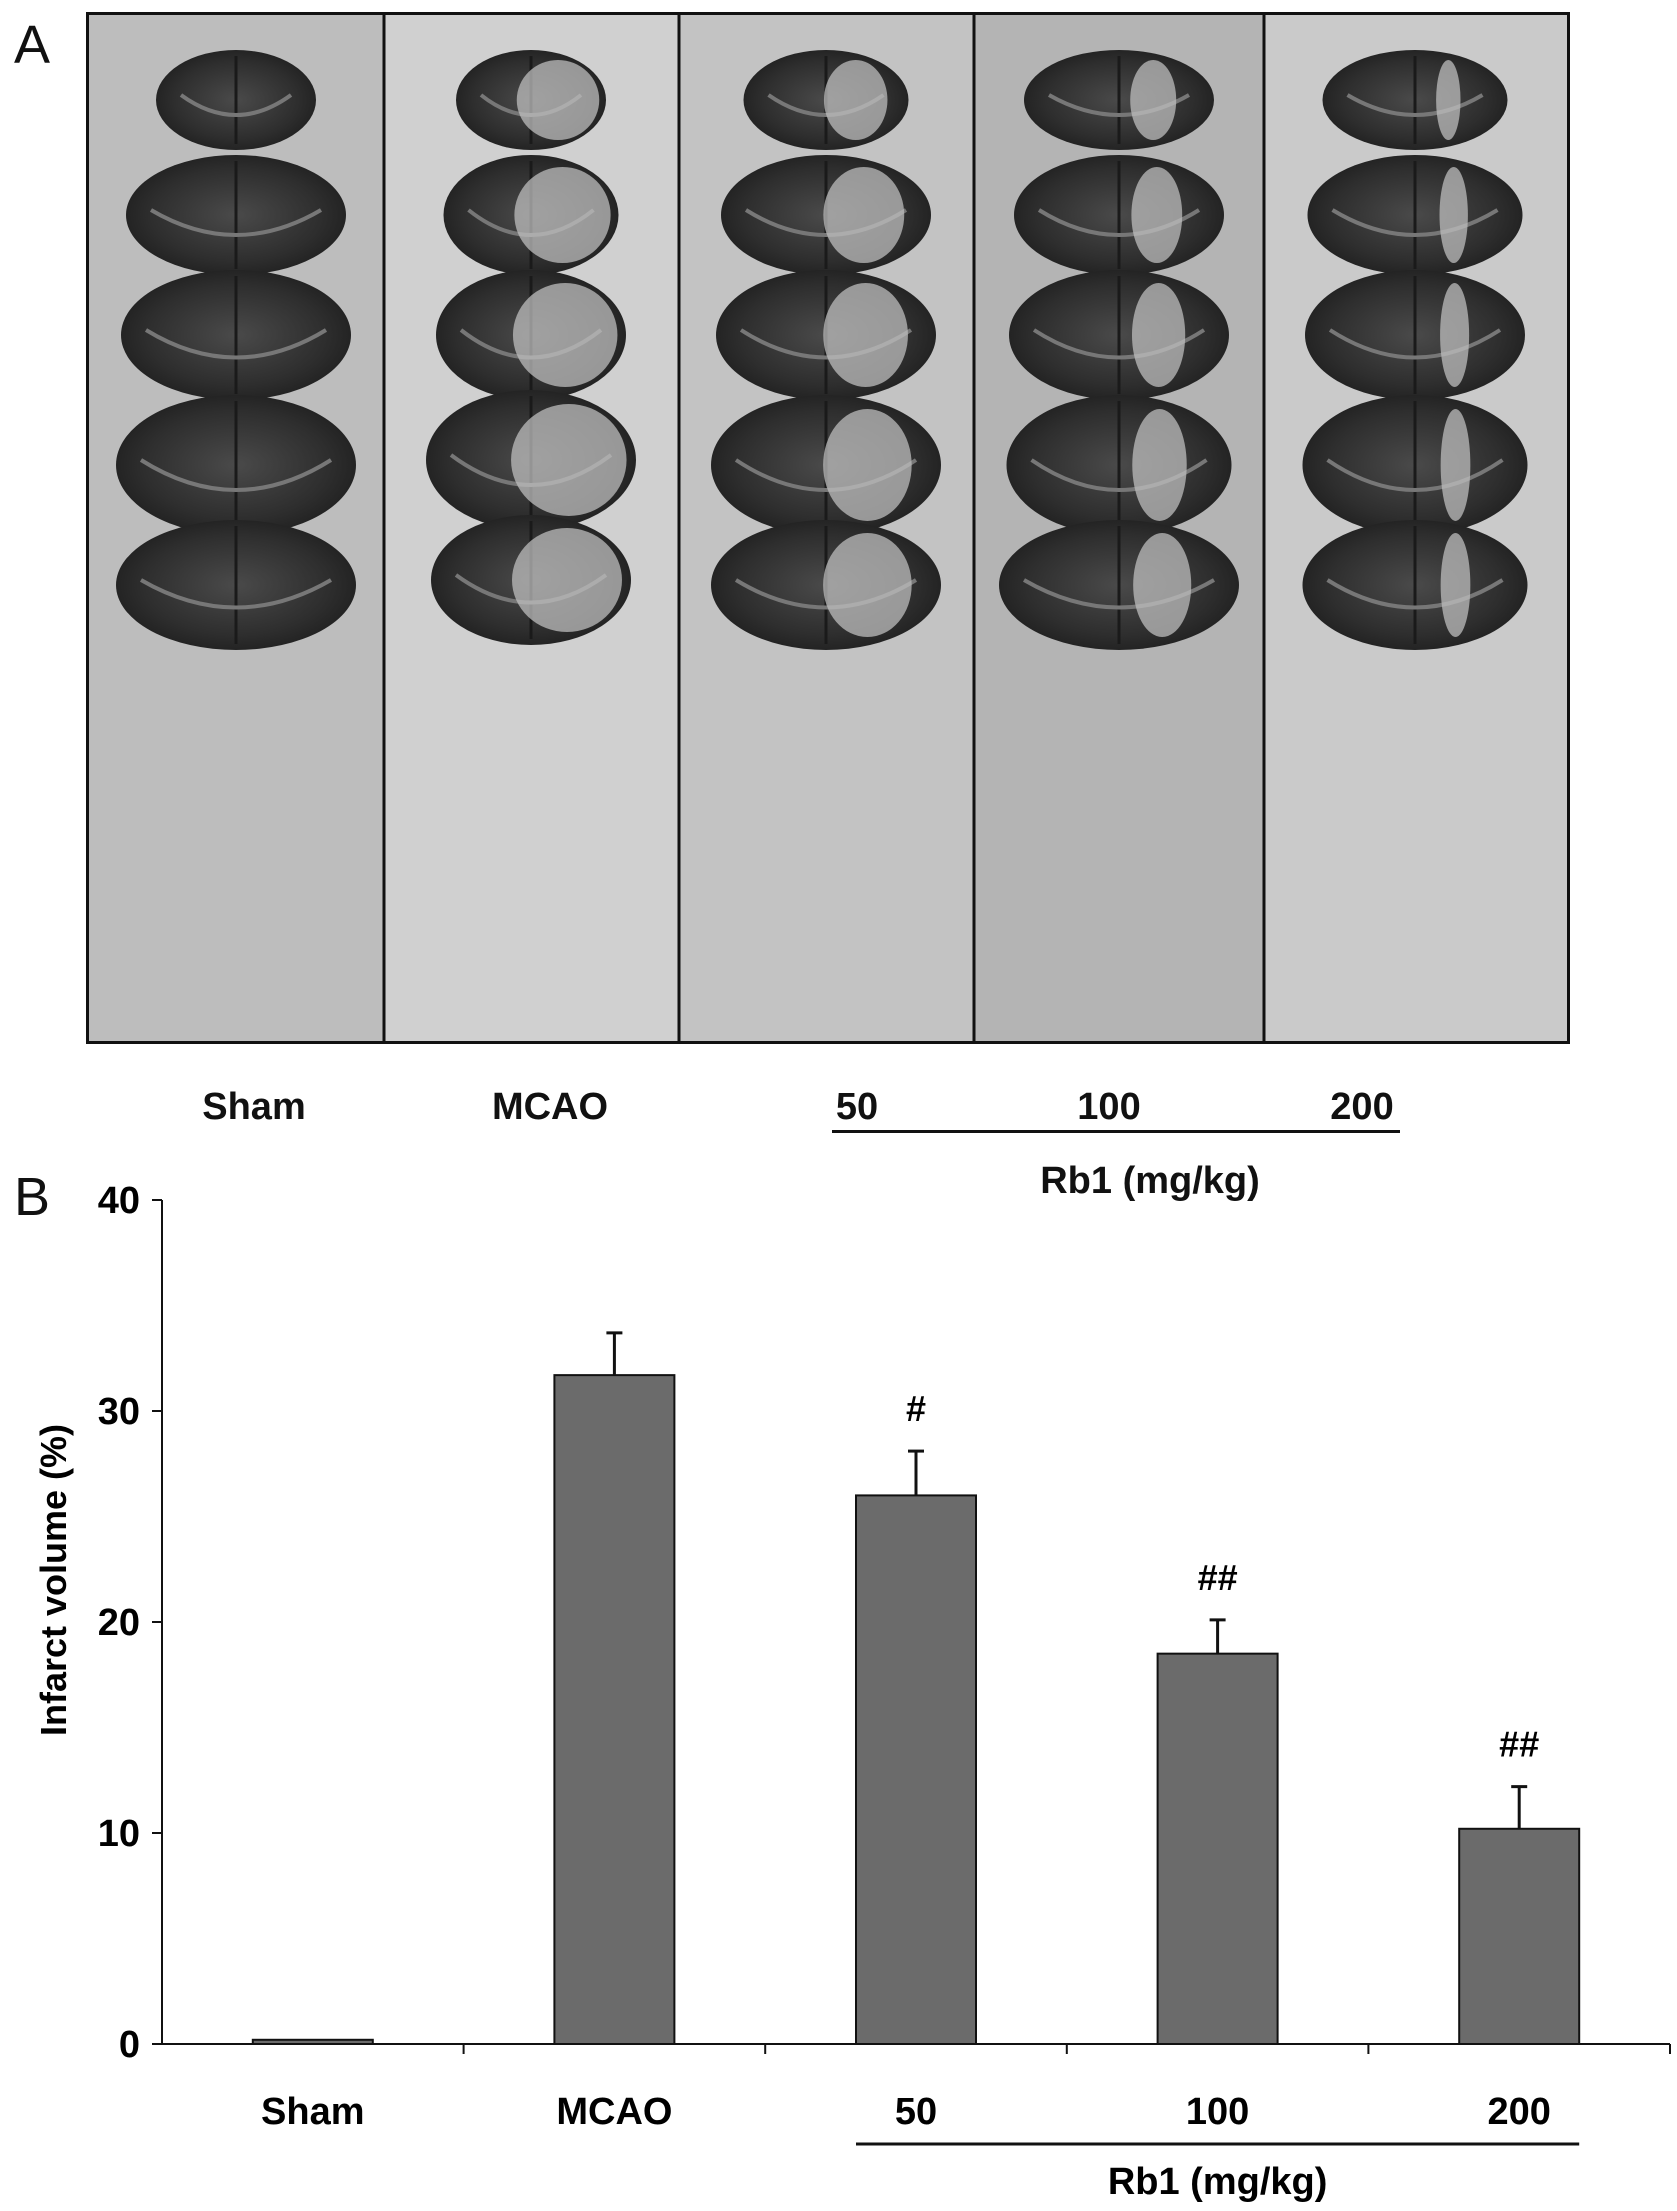 The image size is (1677, 2211). Describe the element at coordinates (614, 2112) in the screenshot. I see `category-label: MCAO` at that location.